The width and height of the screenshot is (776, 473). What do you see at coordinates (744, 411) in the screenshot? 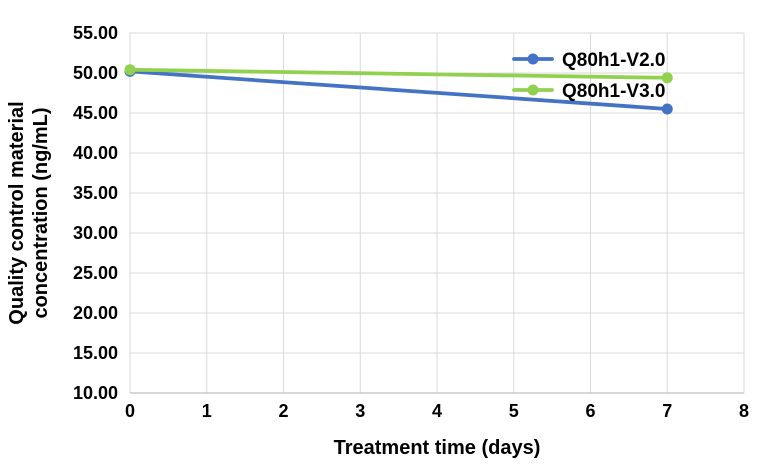
I see `x-tick-label: 8` at bounding box center [744, 411].